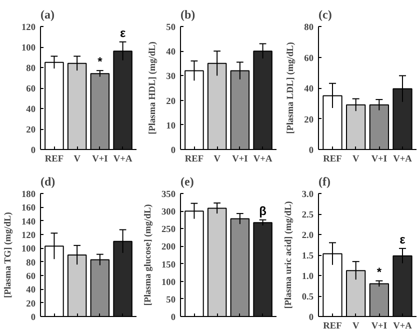 Image resolution: width=420 pixels, height=334 pixels. Describe the element at coordinates (169, 247) in the screenshot. I see `y-tick-label: 200` at that location.